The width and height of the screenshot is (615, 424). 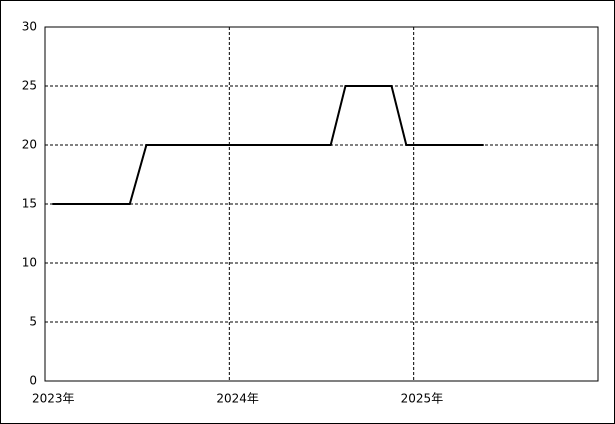 What do you see at coordinates (29, 27) in the screenshot?
I see `y-tick-label: 30` at bounding box center [29, 27].